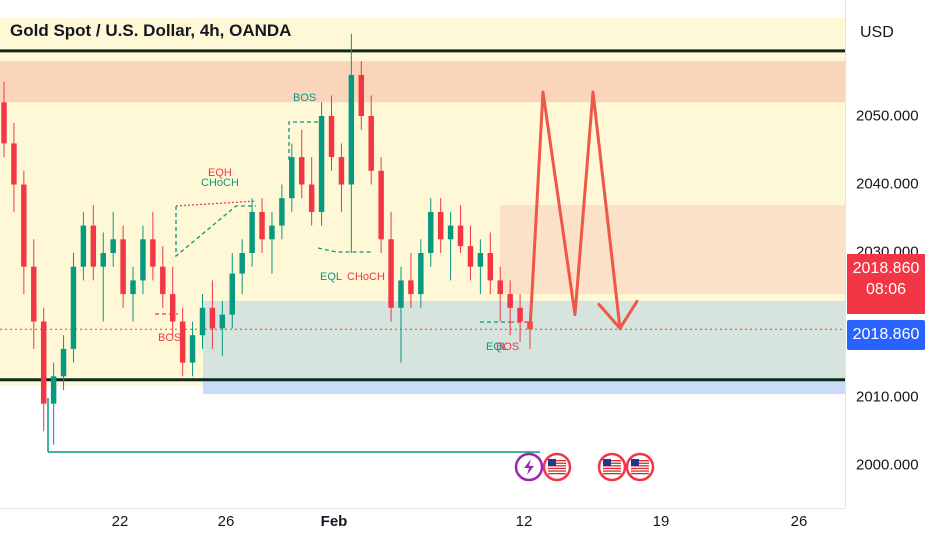  I want to click on y-tick-2050: 2050.000, so click(887, 116).